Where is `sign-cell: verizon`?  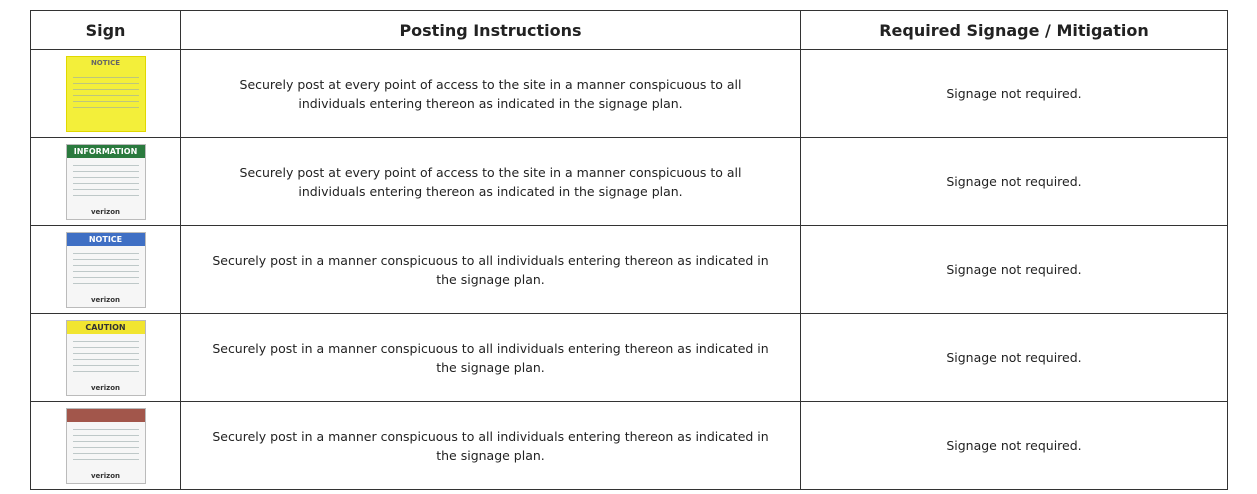 sign-cell: verizon is located at coordinates (105, 445).